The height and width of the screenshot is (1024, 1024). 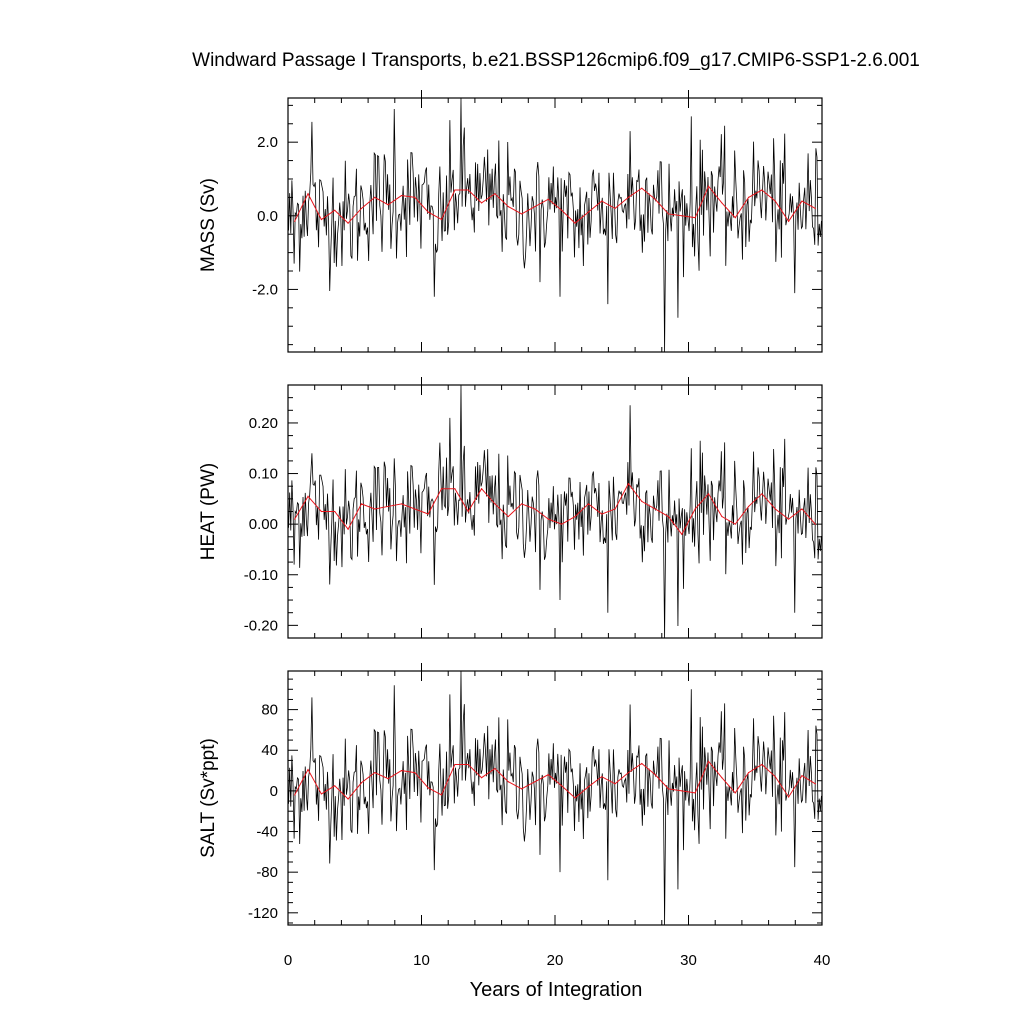 I want to click on x-tick-label: 10, so click(x=421, y=960).